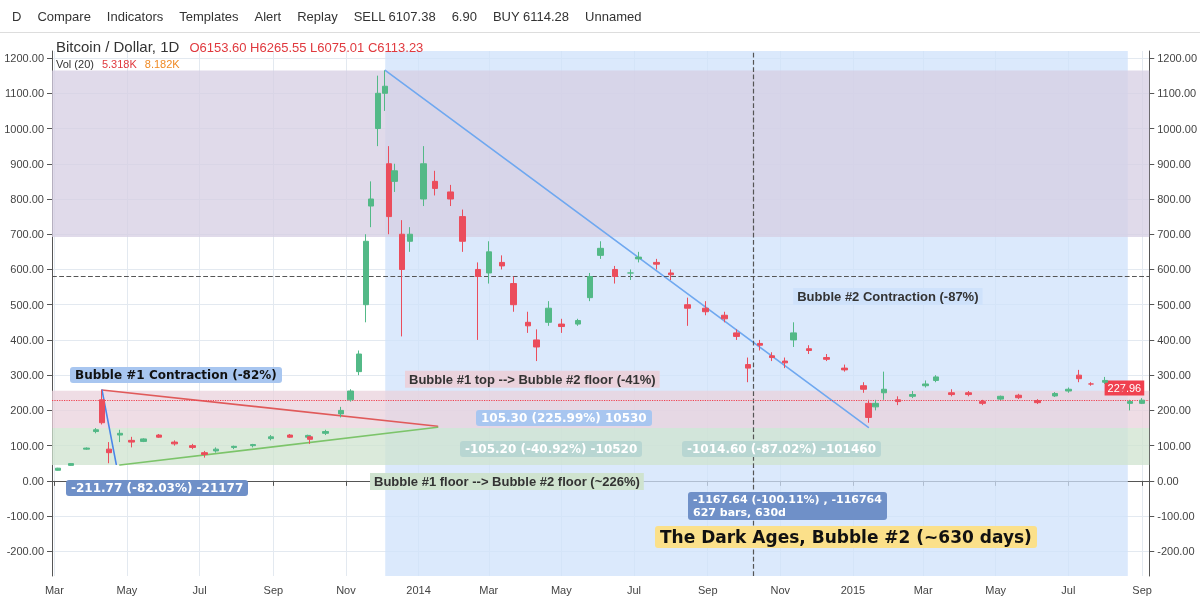 The width and height of the screenshot is (1200, 600). I want to click on x-tick-label: Jul, so click(199, 589).